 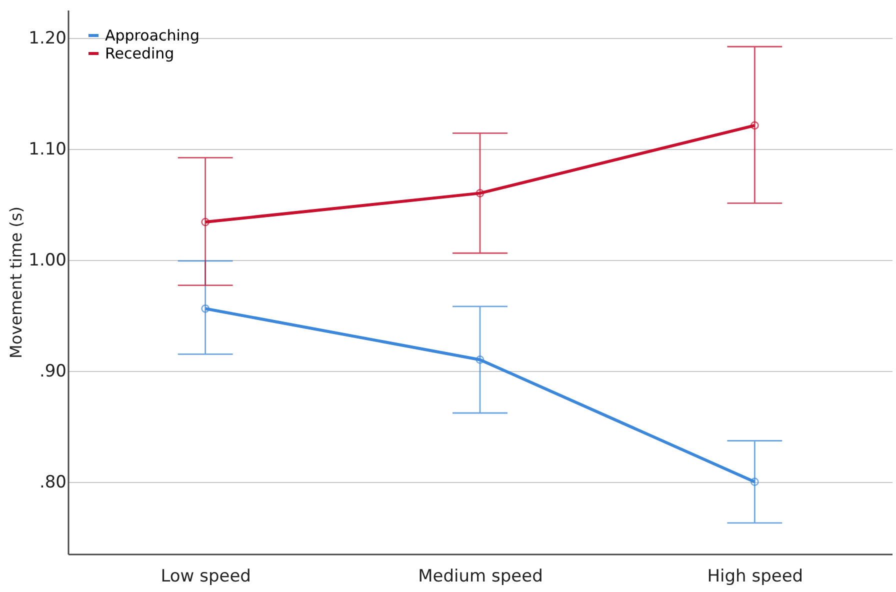 I want to click on y-tick-label: 1.10, so click(x=47, y=149).